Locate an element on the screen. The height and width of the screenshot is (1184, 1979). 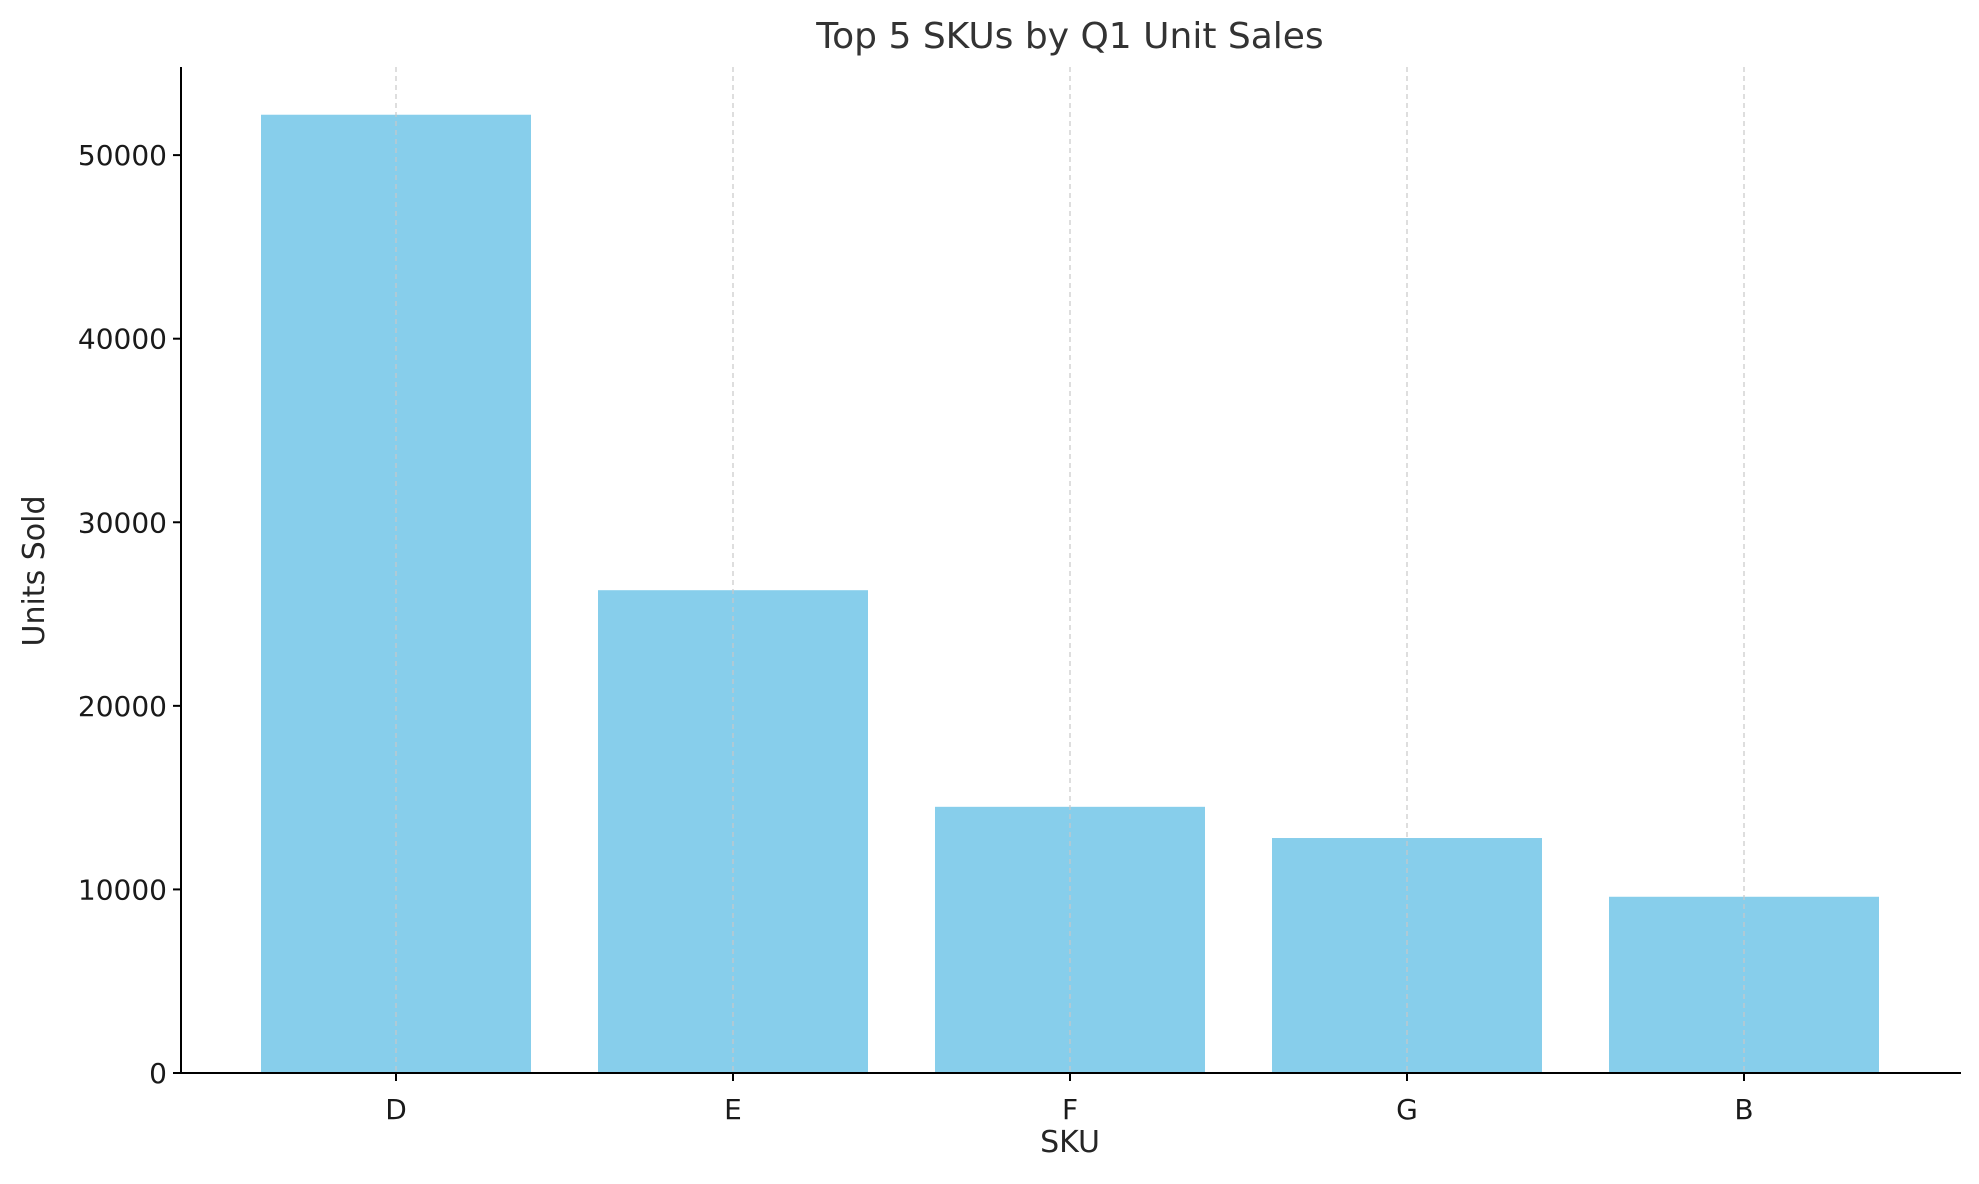
x-tick-label-F: F is located at coordinates (1070, 1109).